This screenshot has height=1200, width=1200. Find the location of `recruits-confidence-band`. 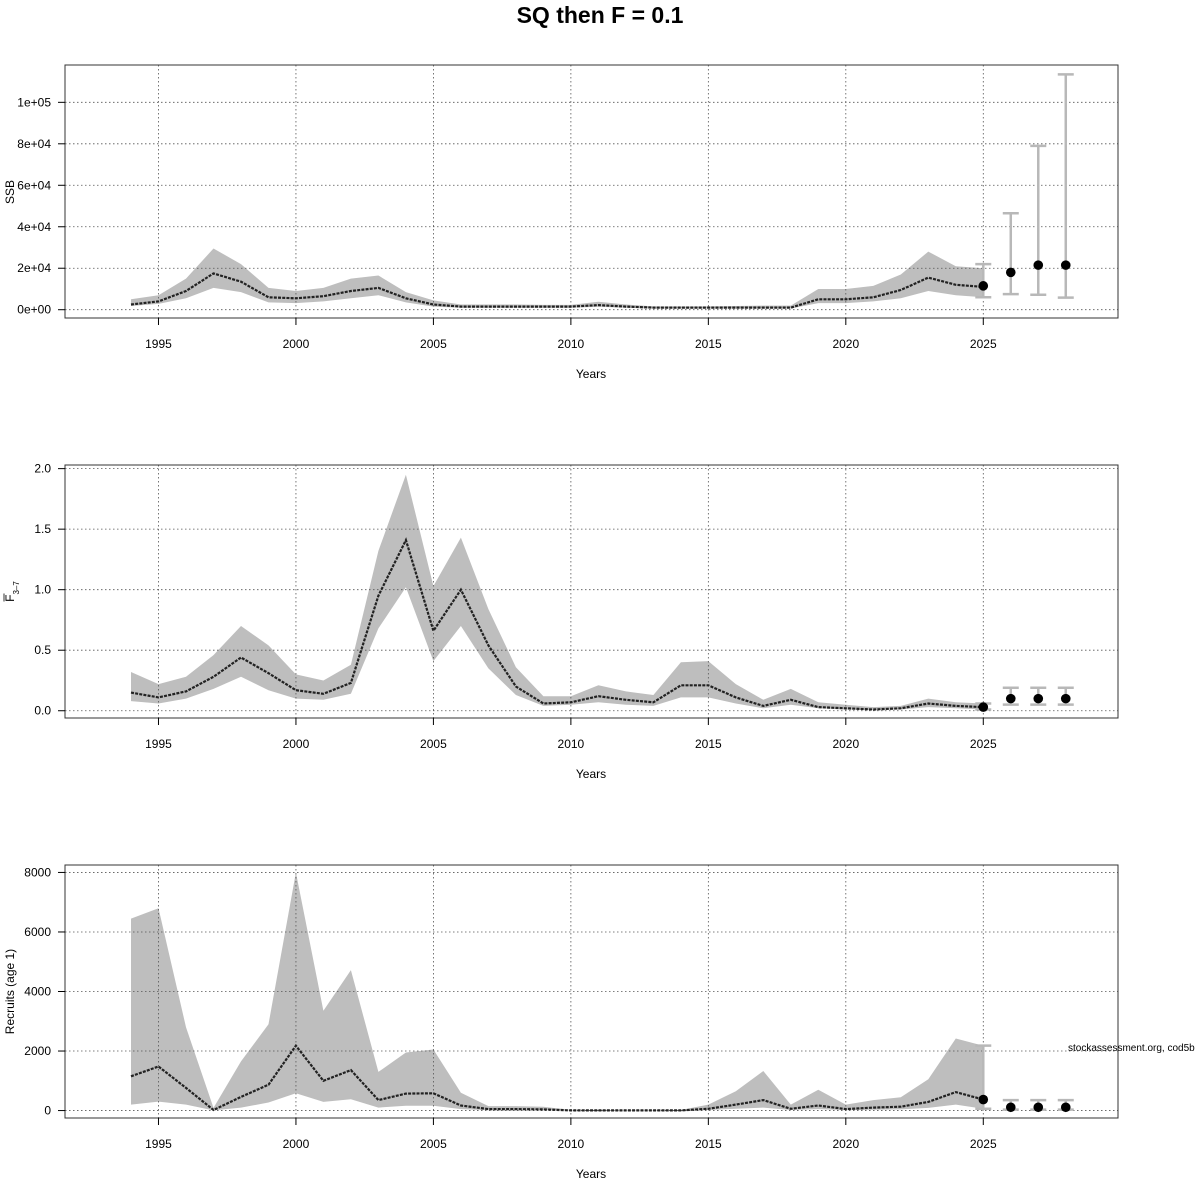

recruits-confidence-band is located at coordinates (557, 991).